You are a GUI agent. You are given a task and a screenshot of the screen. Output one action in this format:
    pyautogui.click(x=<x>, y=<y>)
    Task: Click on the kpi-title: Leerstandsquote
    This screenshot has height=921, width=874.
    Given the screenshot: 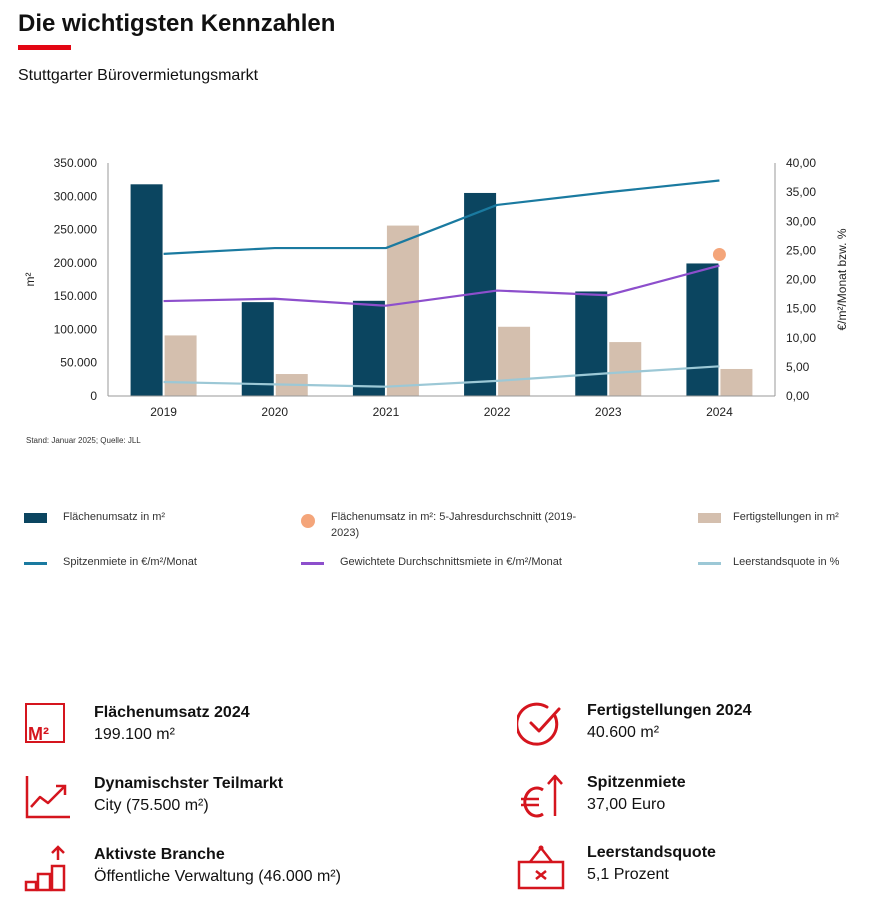 What is the action you would take?
    pyautogui.click(x=651, y=852)
    